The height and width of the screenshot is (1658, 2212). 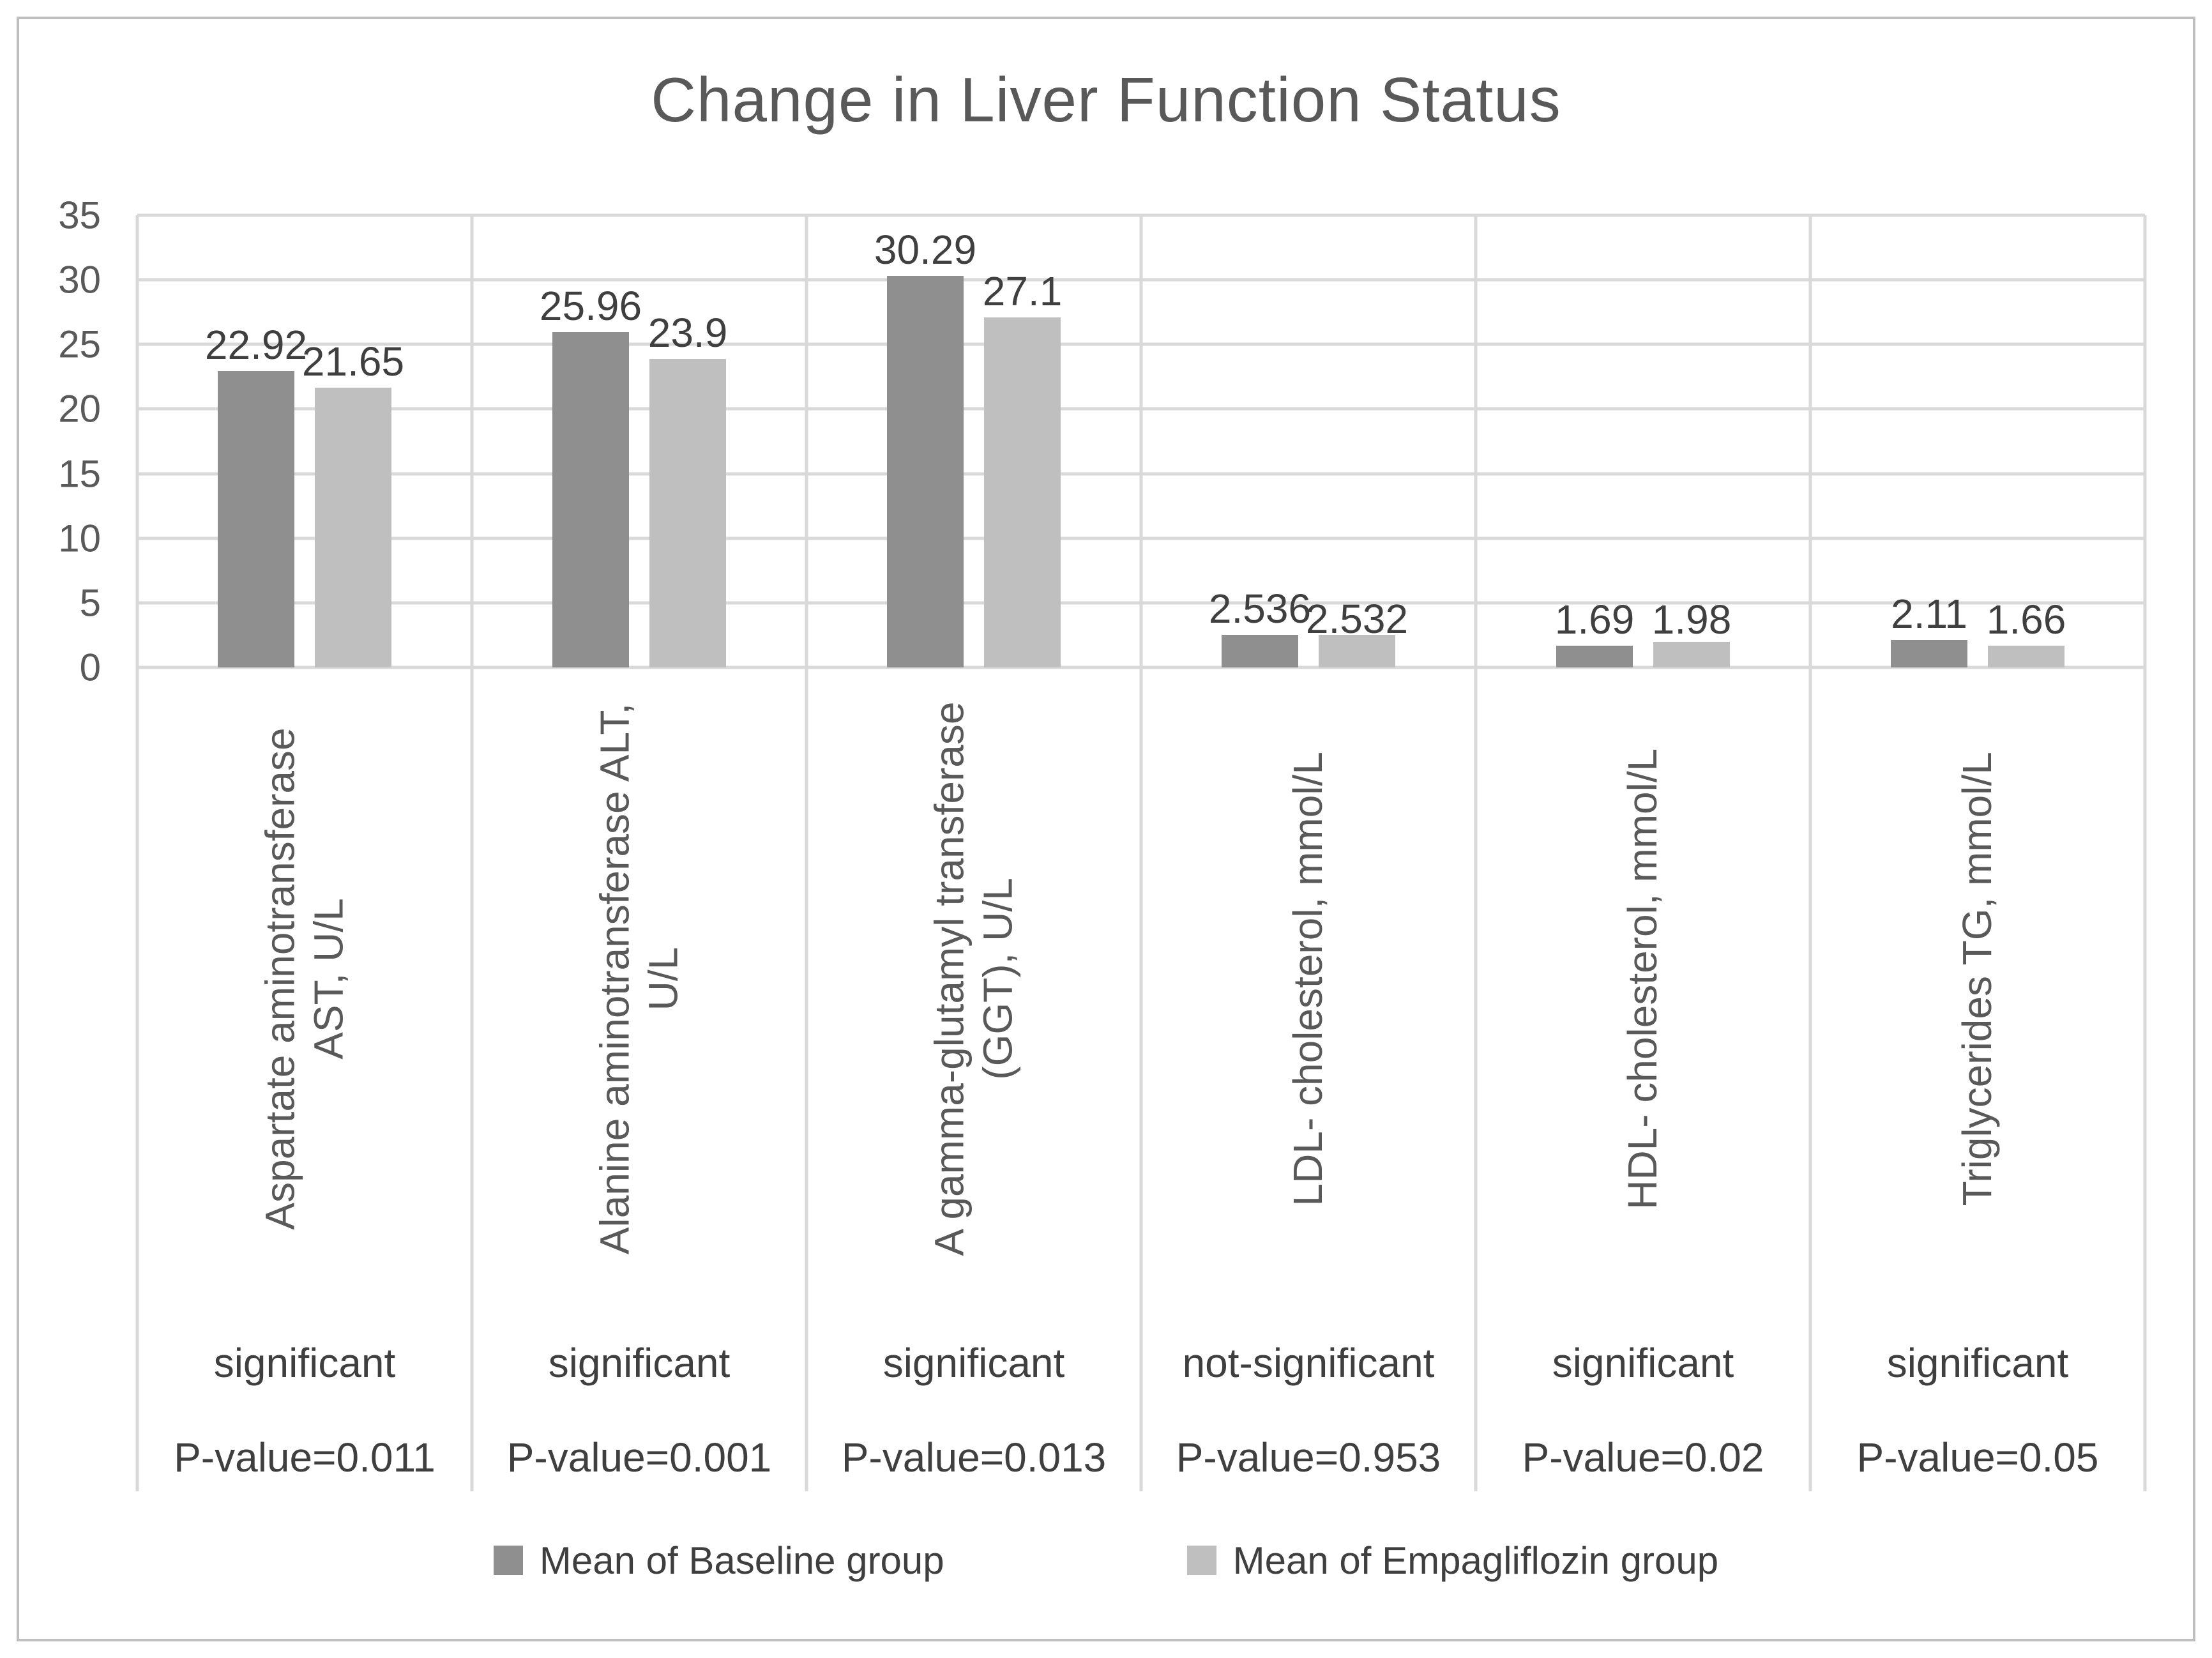 What do you see at coordinates (80, 216) in the screenshot?
I see `y-axis-tick-label: 35` at bounding box center [80, 216].